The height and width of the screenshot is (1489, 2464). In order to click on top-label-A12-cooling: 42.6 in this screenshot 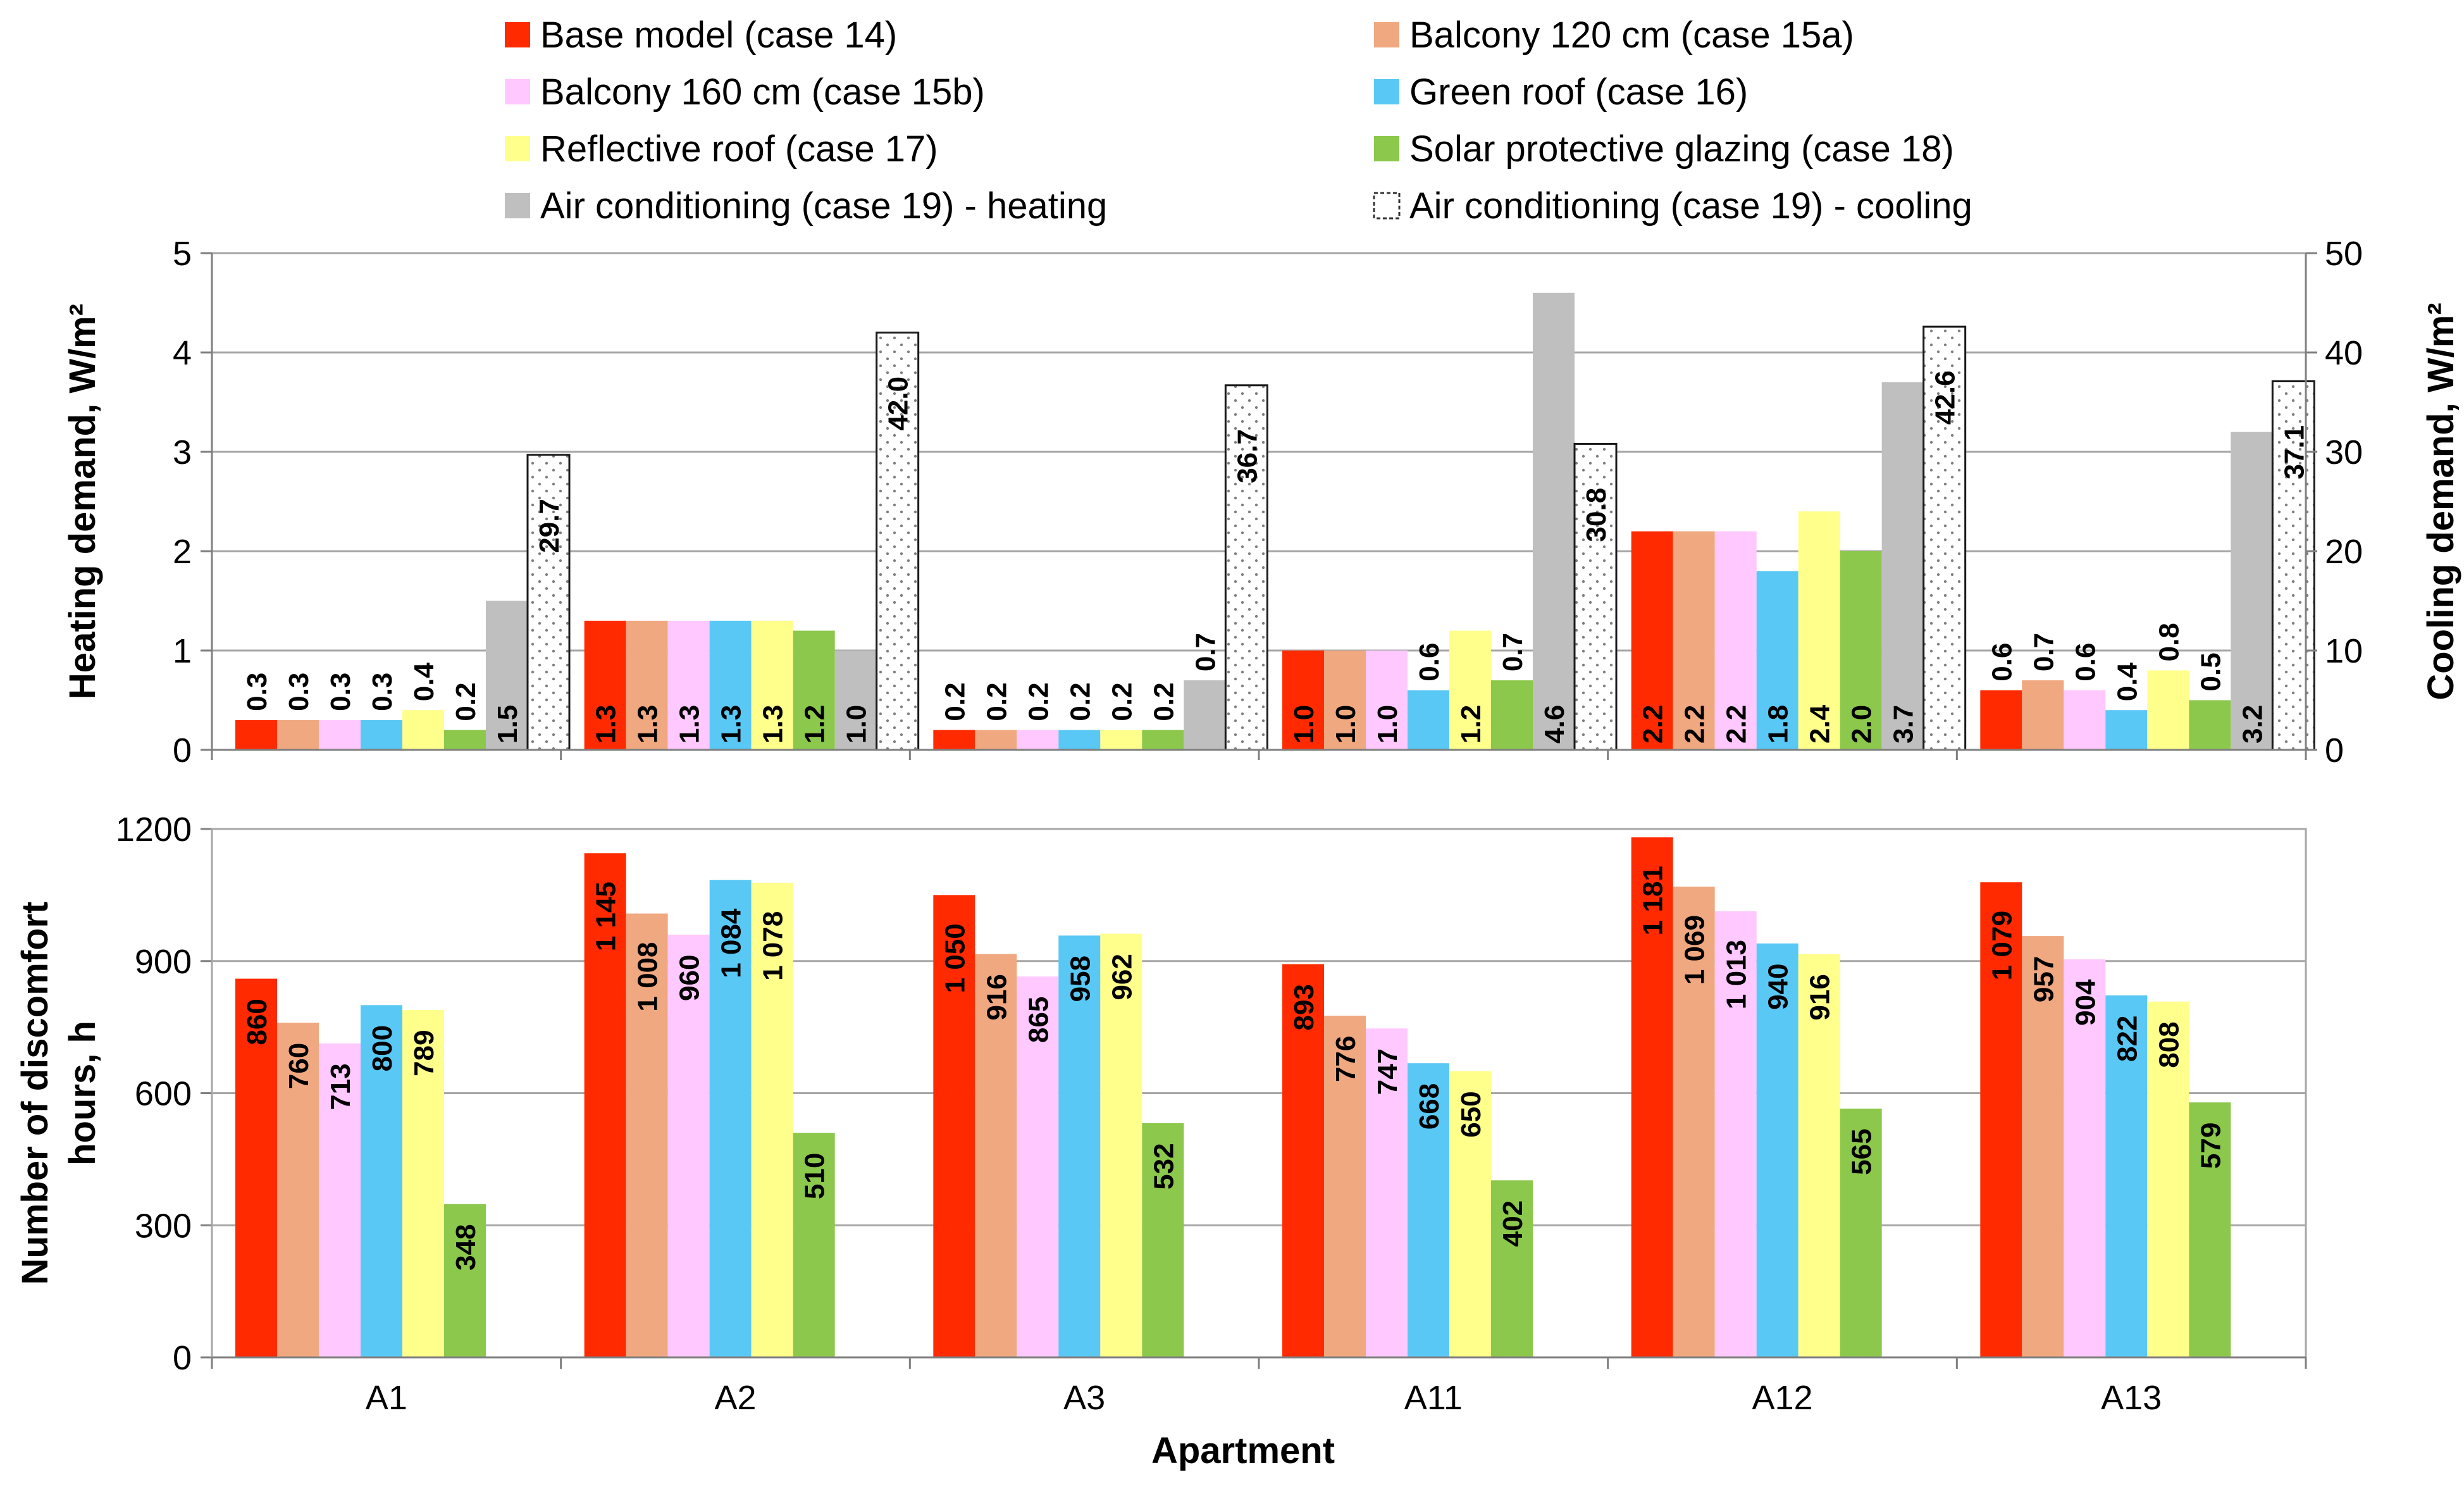, I will do `click(1945, 398)`.